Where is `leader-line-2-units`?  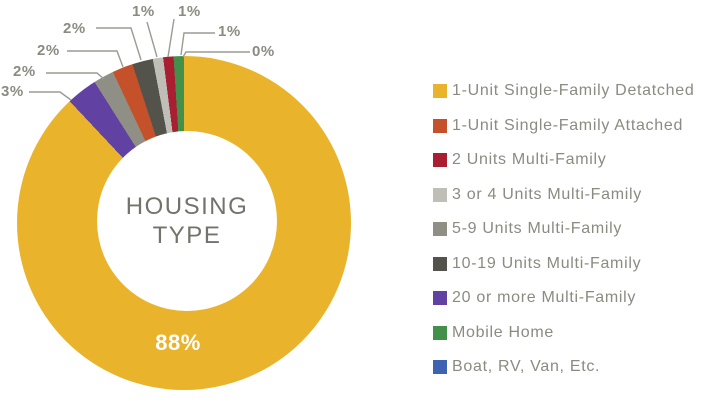
leader-line-2-units is located at coordinates (171, 38).